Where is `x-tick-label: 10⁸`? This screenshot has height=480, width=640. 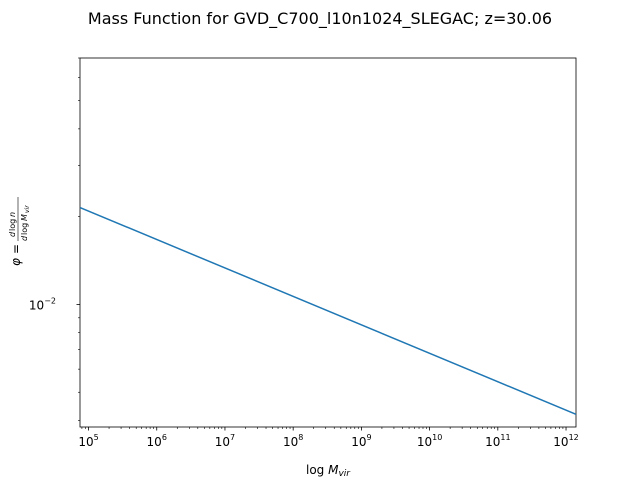 x-tick-label: 10⁸ is located at coordinates (293, 441).